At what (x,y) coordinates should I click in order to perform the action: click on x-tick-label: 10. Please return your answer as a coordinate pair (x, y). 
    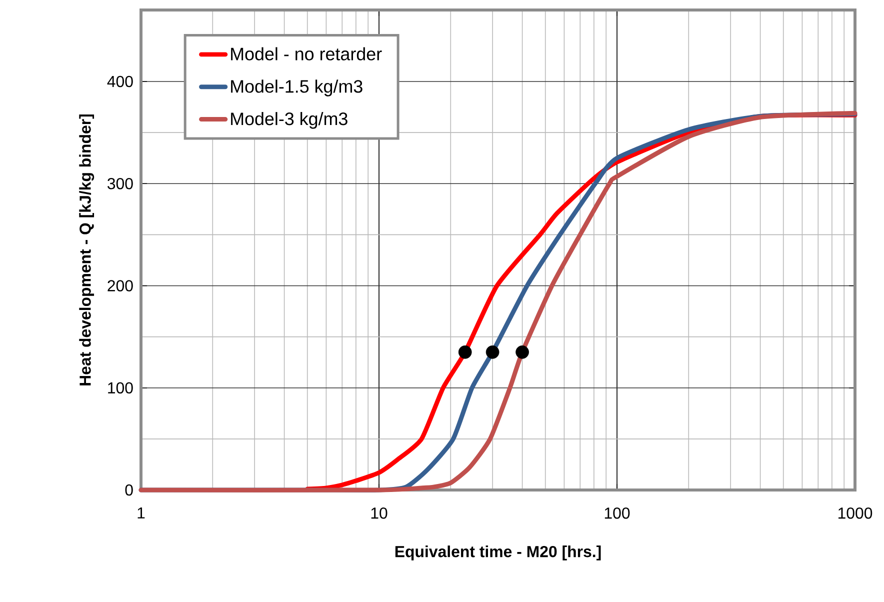
    Looking at the image, I should click on (379, 513).